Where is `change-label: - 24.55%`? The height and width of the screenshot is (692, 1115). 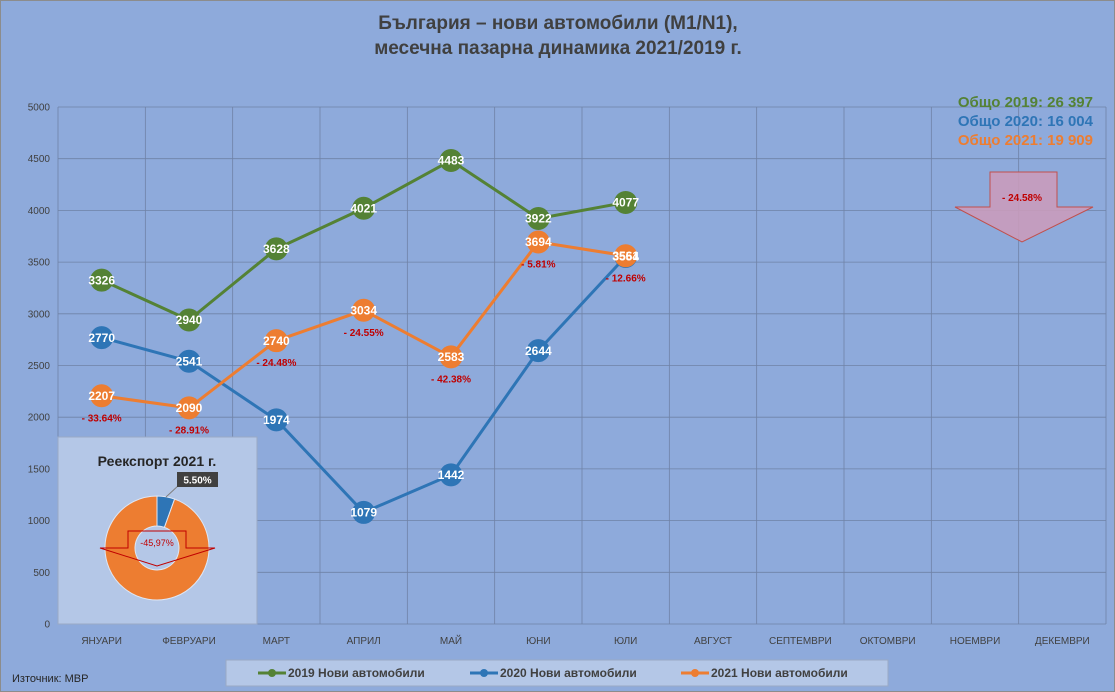
change-label: - 24.55% is located at coordinates (364, 333).